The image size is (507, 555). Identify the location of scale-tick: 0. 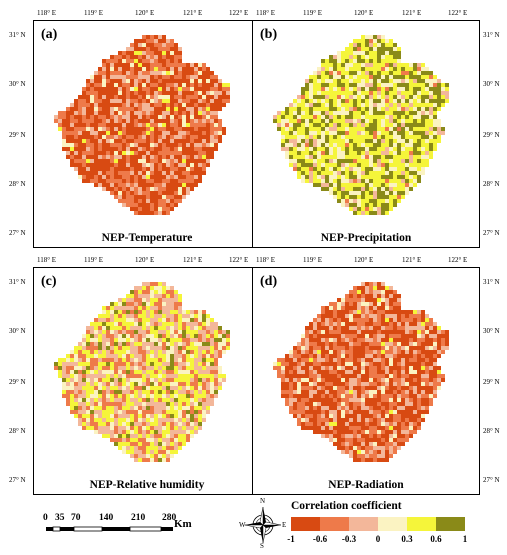
(45, 518).